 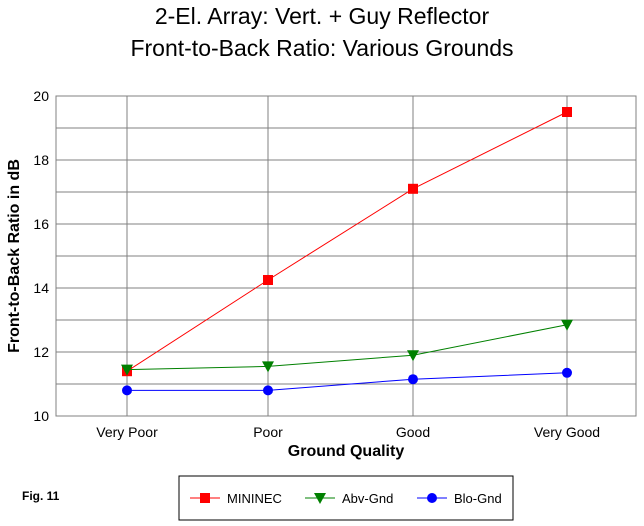 I want to click on legend-item-blo-gnd: Blo-Gnd, so click(x=459, y=498).